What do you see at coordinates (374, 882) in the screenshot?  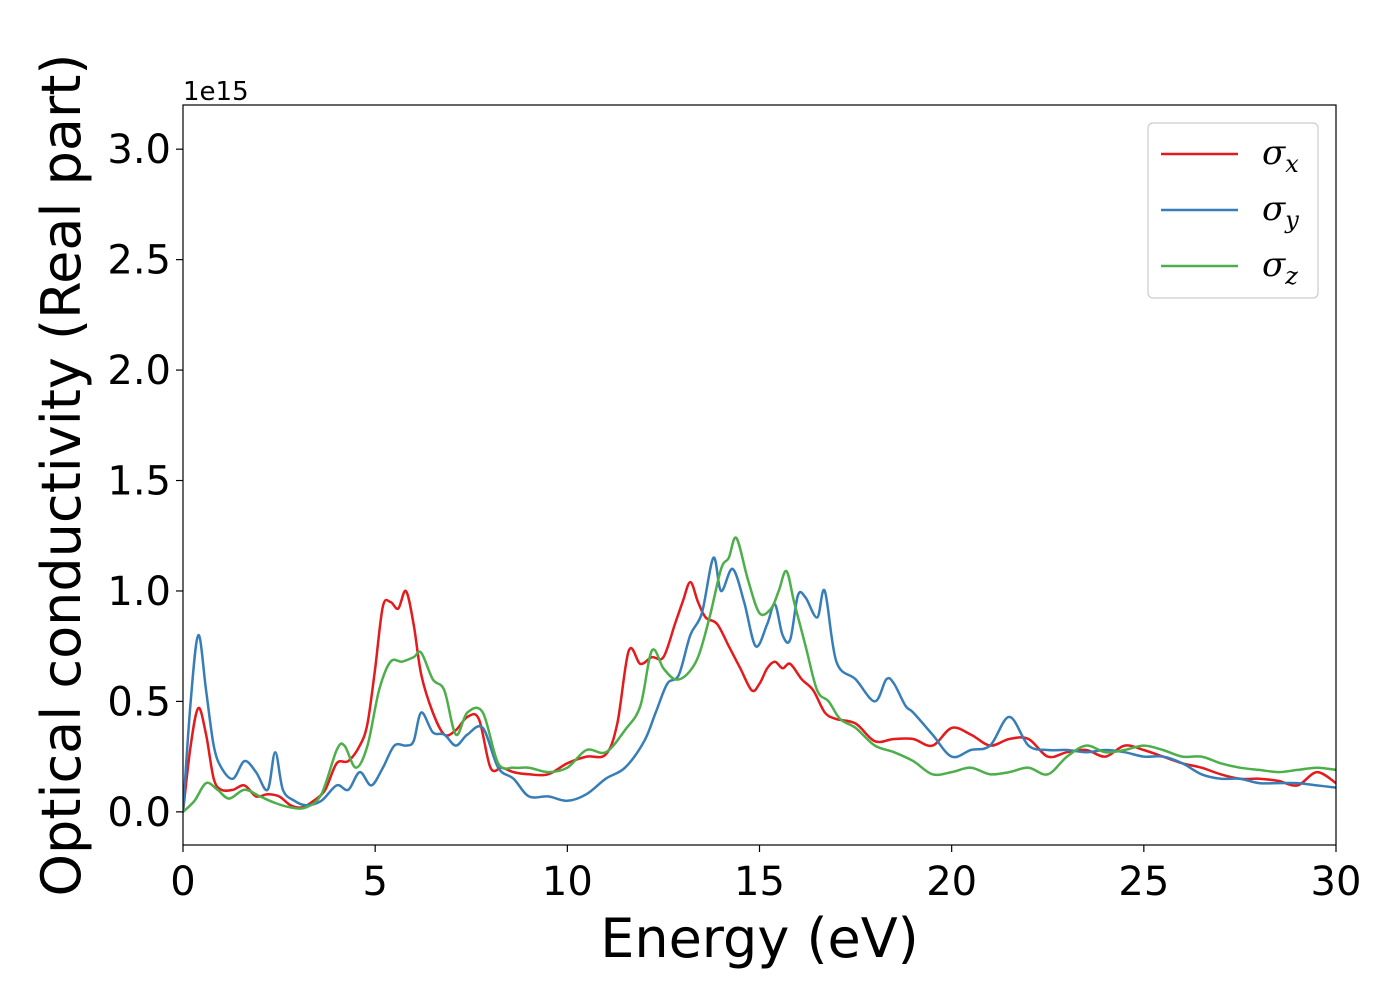 I see `x-tick-label: 5` at bounding box center [374, 882].